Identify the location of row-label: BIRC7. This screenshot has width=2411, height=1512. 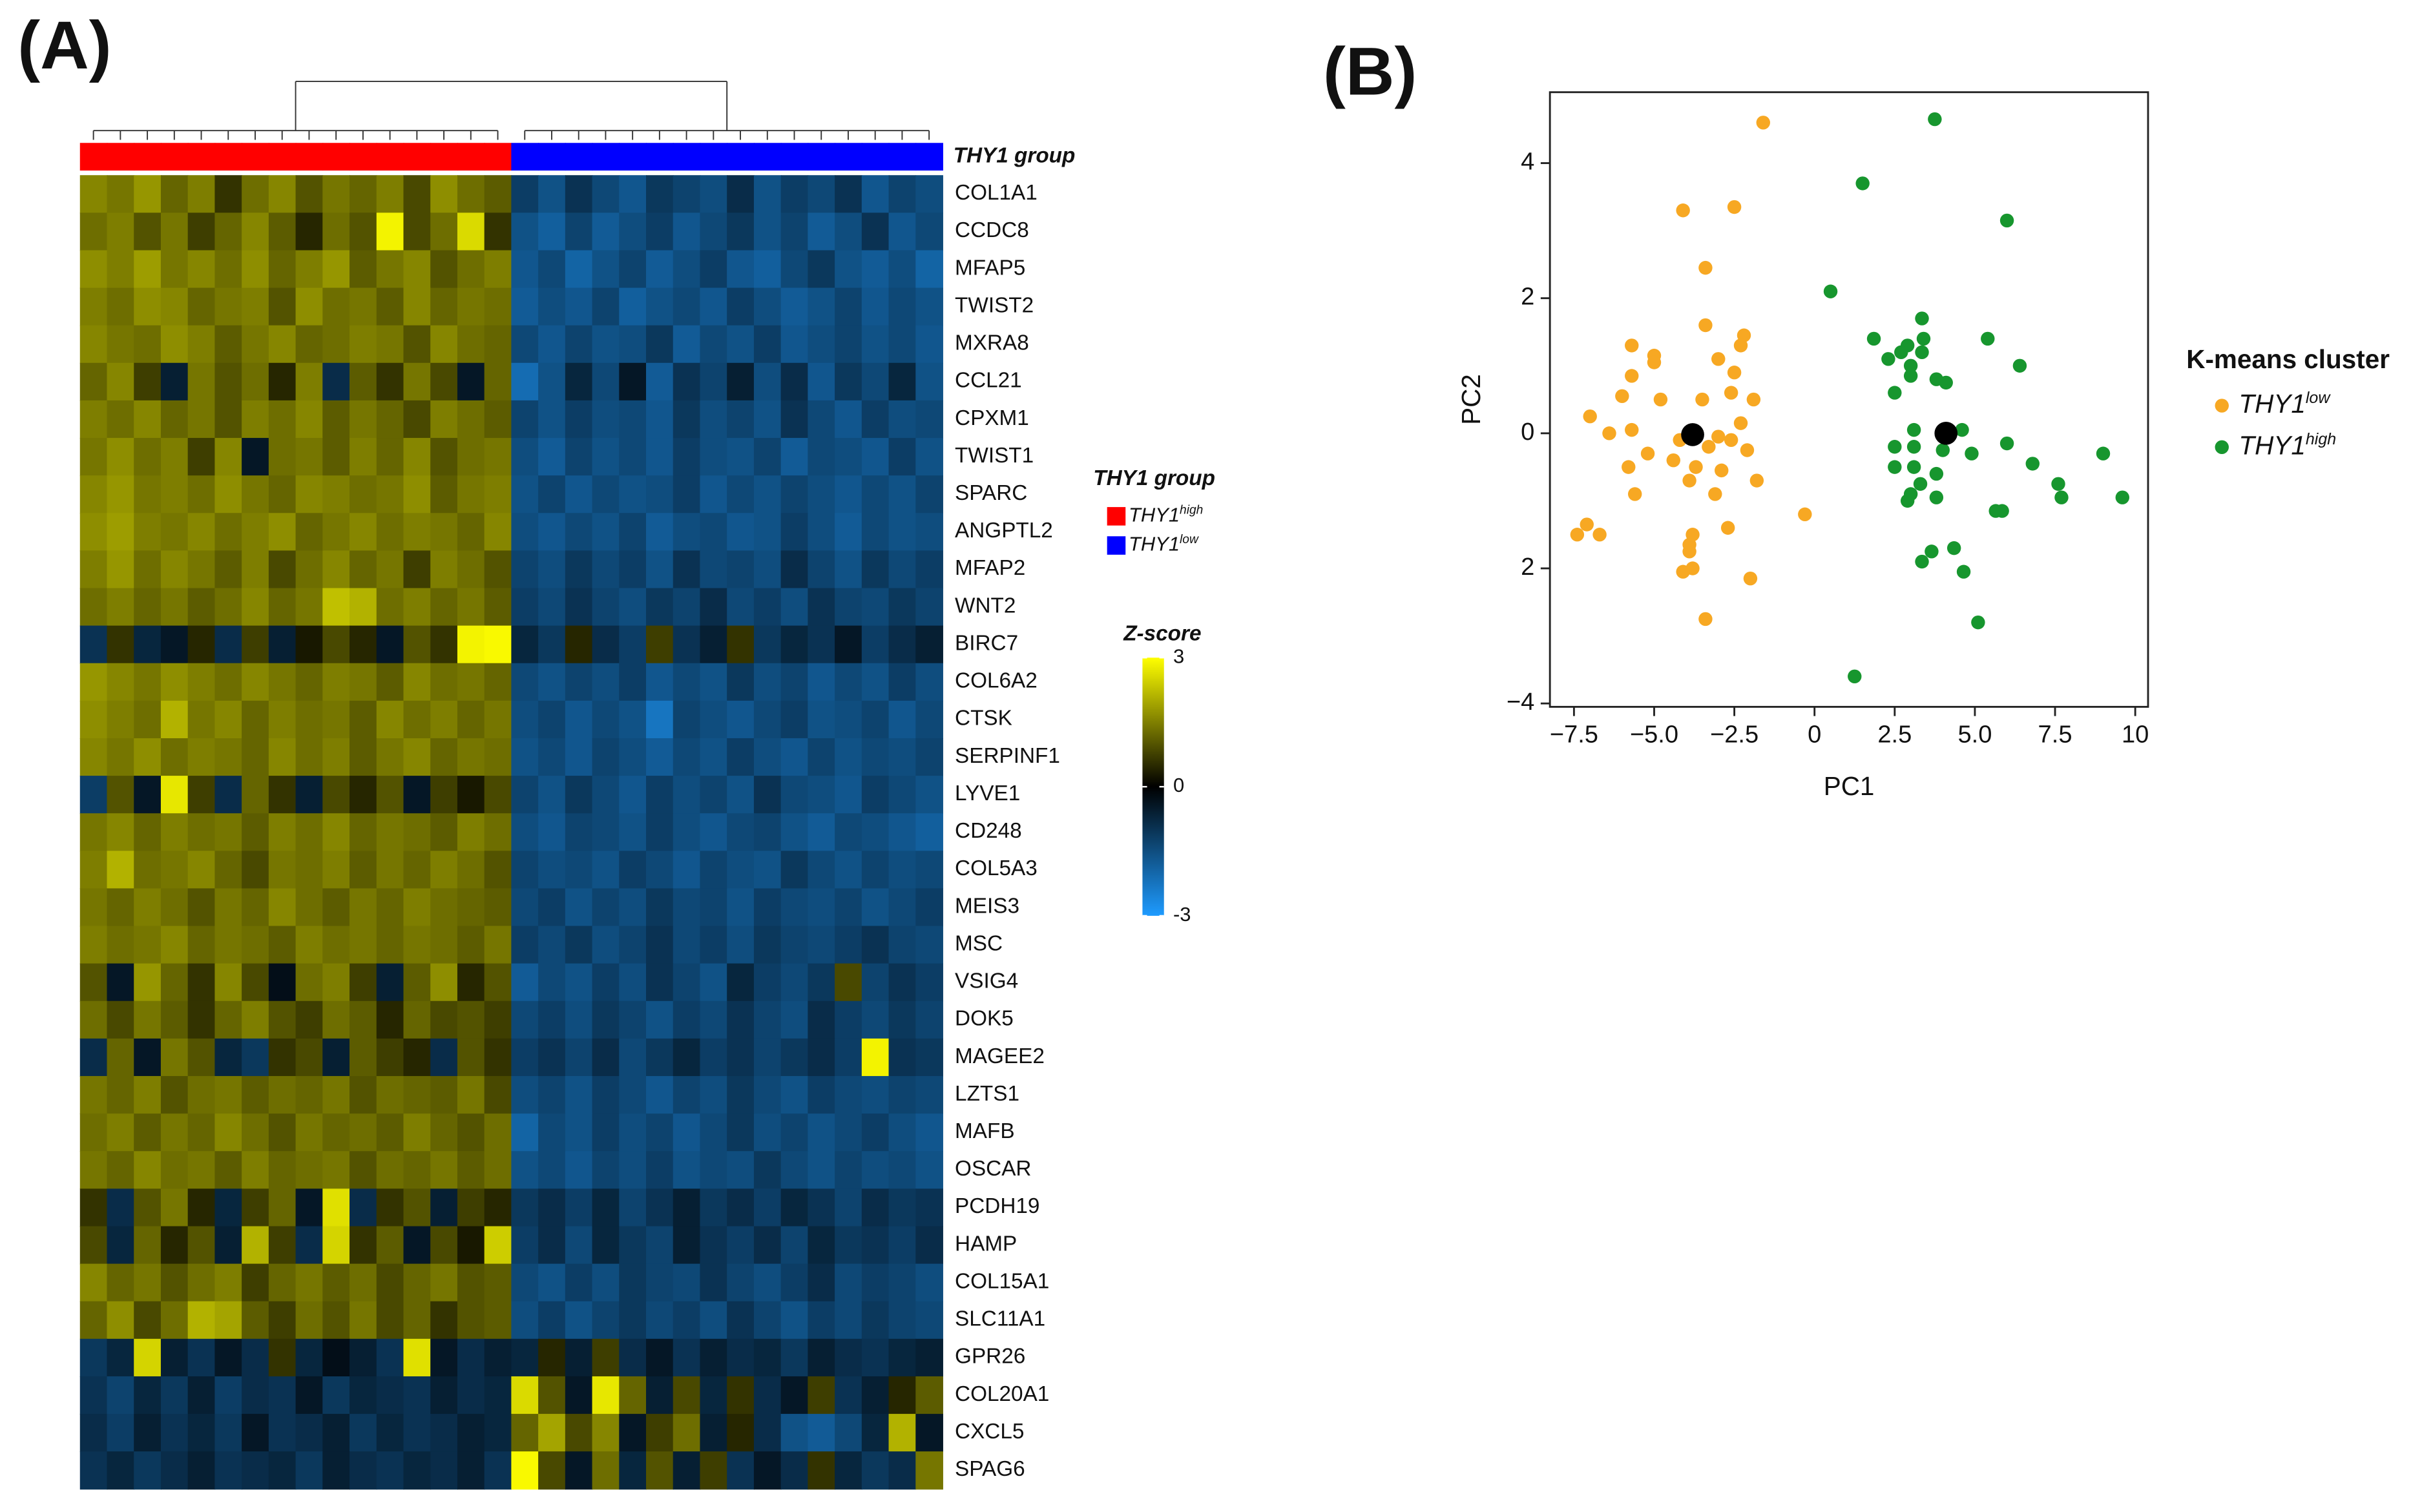
(986, 643).